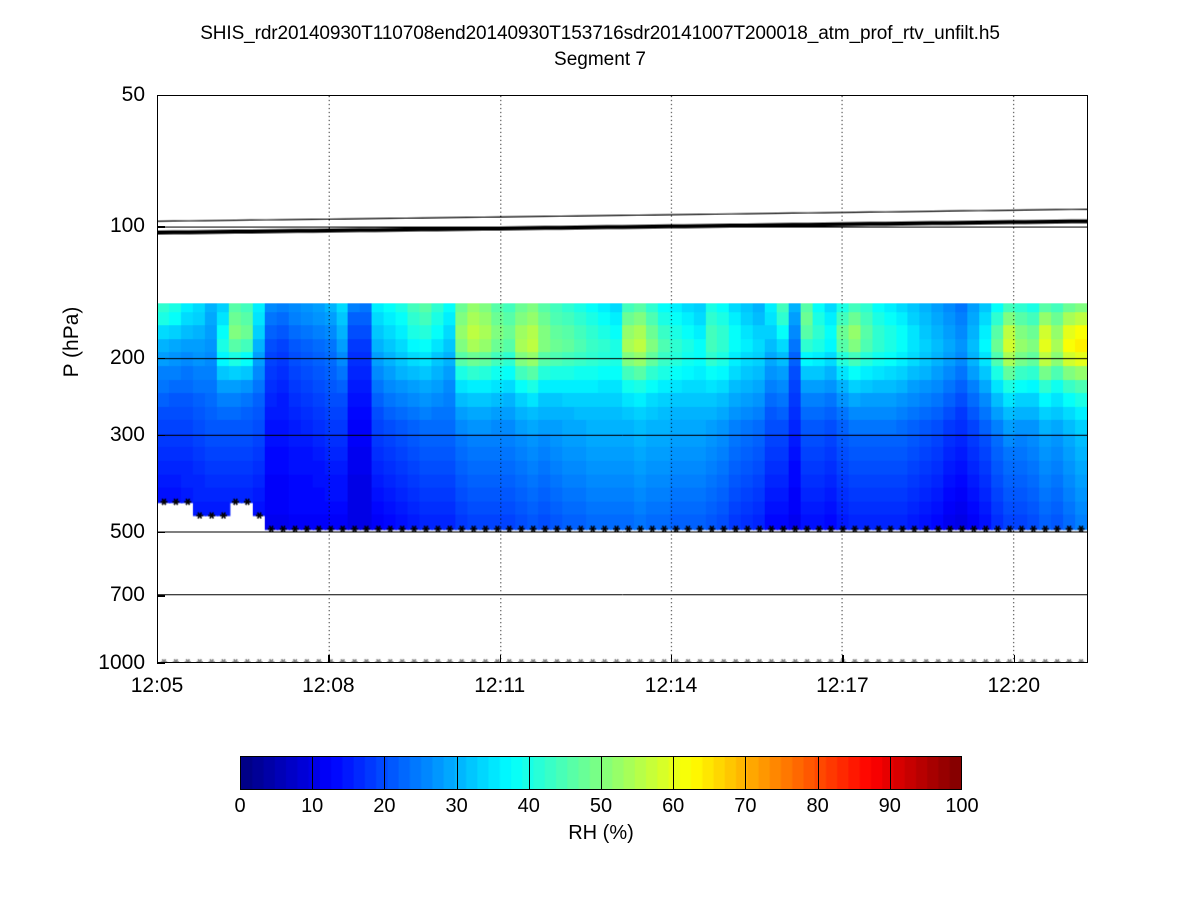  What do you see at coordinates (500, 685) in the screenshot?
I see `x-tick-label-12-11: 12:11` at bounding box center [500, 685].